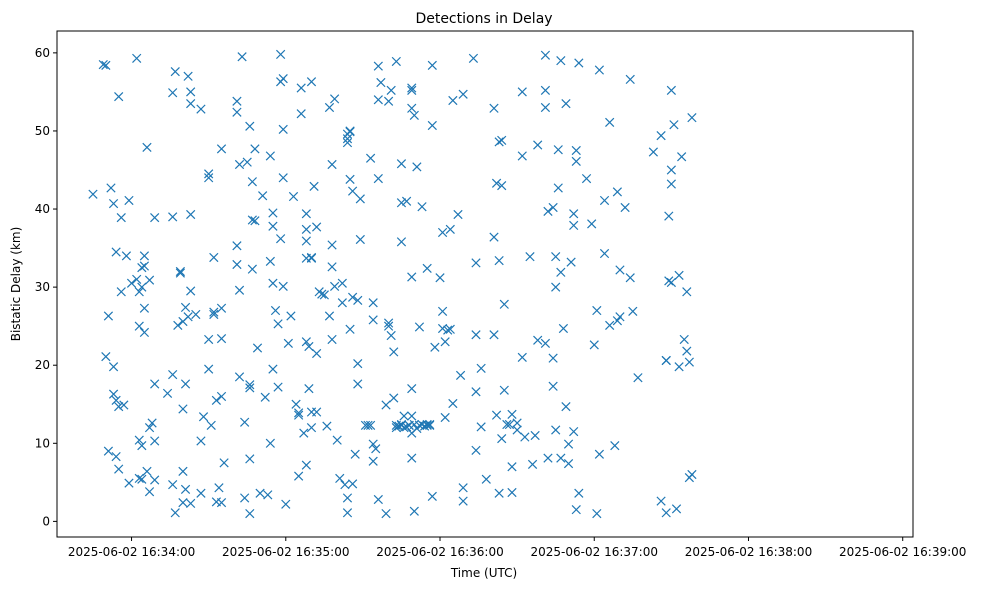 This screenshot has height=590, width=989. Describe the element at coordinates (42, 287) in the screenshot. I see `y-tick-label: 30` at that location.